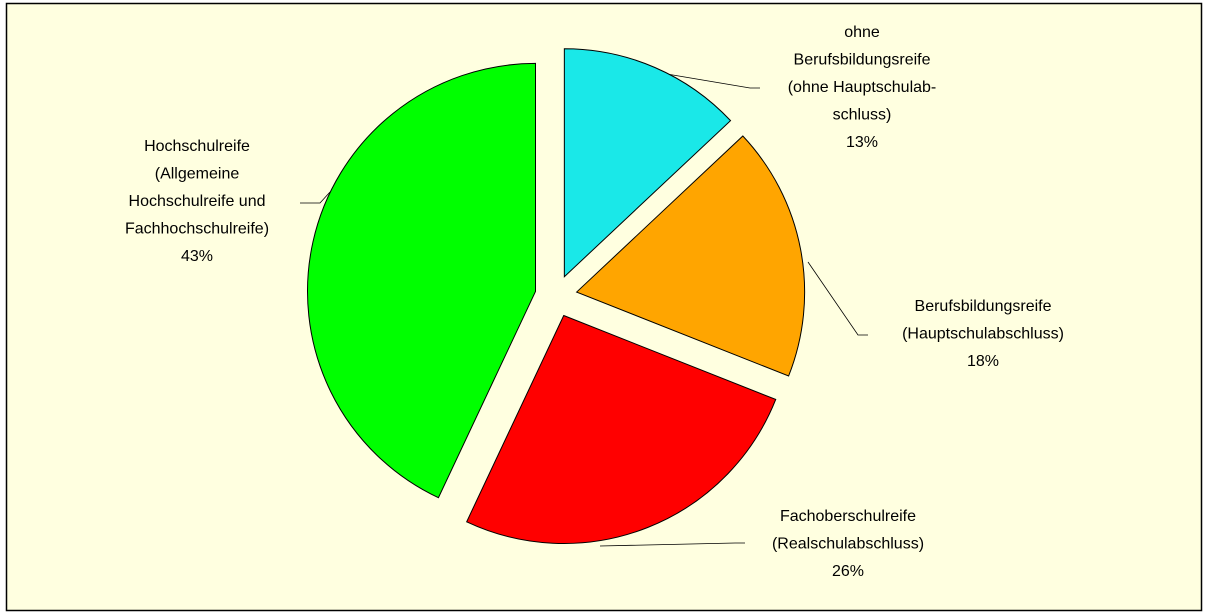  Describe the element at coordinates (848, 544) in the screenshot. I see `slice-label: (Realschulabschluss)` at that location.